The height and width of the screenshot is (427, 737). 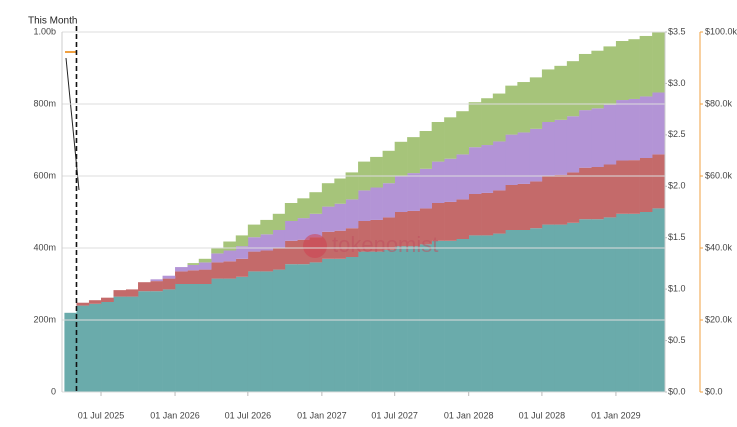 I want to click on this-month-label: This Month, so click(x=52, y=21).